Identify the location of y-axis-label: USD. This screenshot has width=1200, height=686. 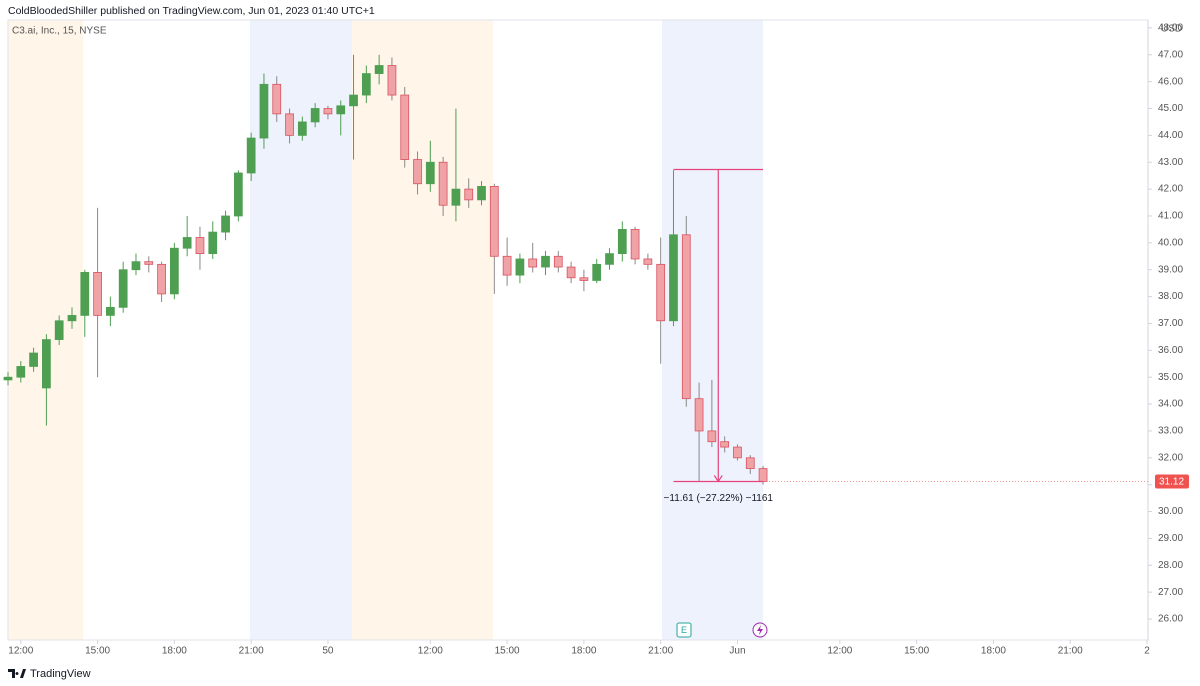
(1171, 29).